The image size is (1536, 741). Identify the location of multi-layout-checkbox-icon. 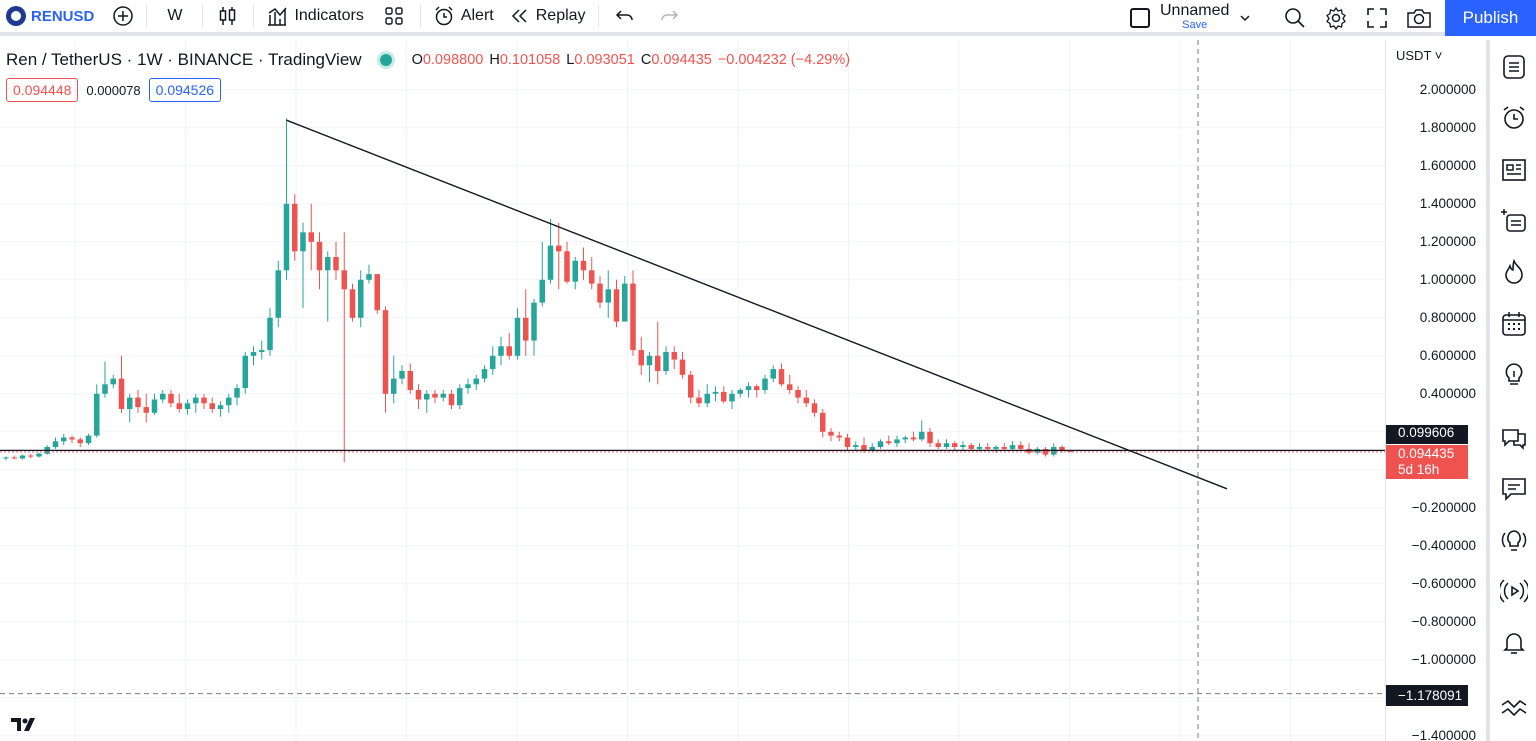
(1140, 18).